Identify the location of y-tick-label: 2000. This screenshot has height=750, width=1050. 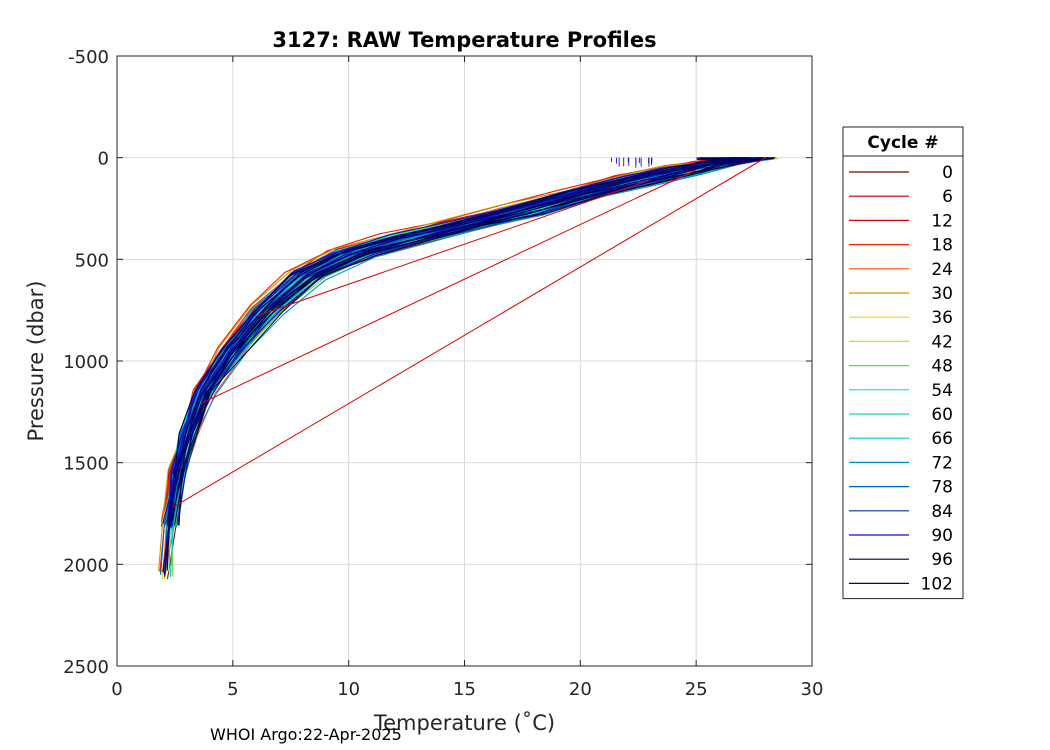
(86, 565).